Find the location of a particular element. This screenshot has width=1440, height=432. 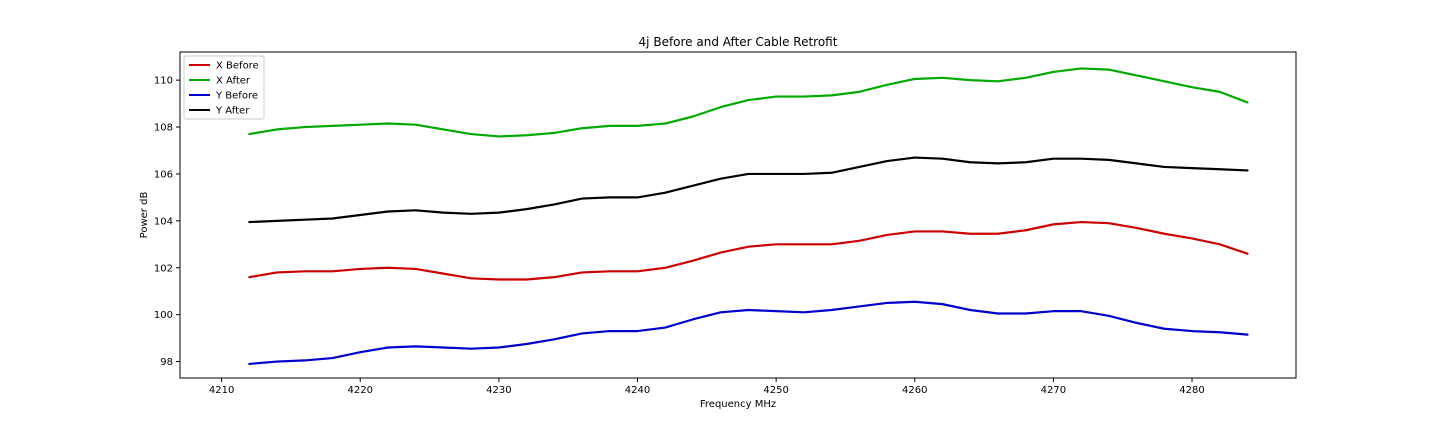

x-tick-label-0: 4210 is located at coordinates (221, 390).